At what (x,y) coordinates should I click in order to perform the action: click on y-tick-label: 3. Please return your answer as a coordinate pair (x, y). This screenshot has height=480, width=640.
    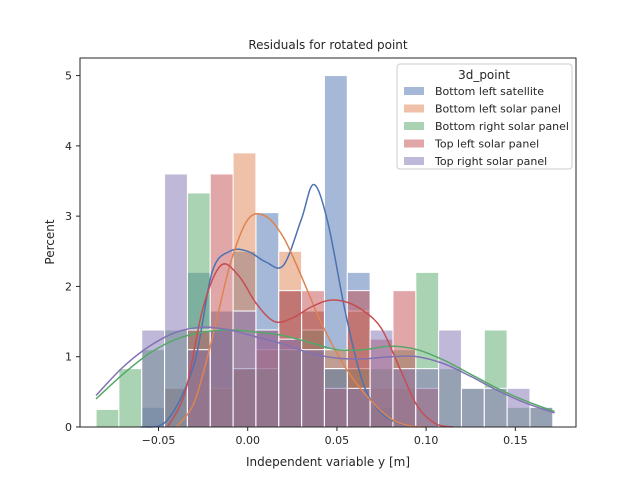
    Looking at the image, I should click on (68, 216).